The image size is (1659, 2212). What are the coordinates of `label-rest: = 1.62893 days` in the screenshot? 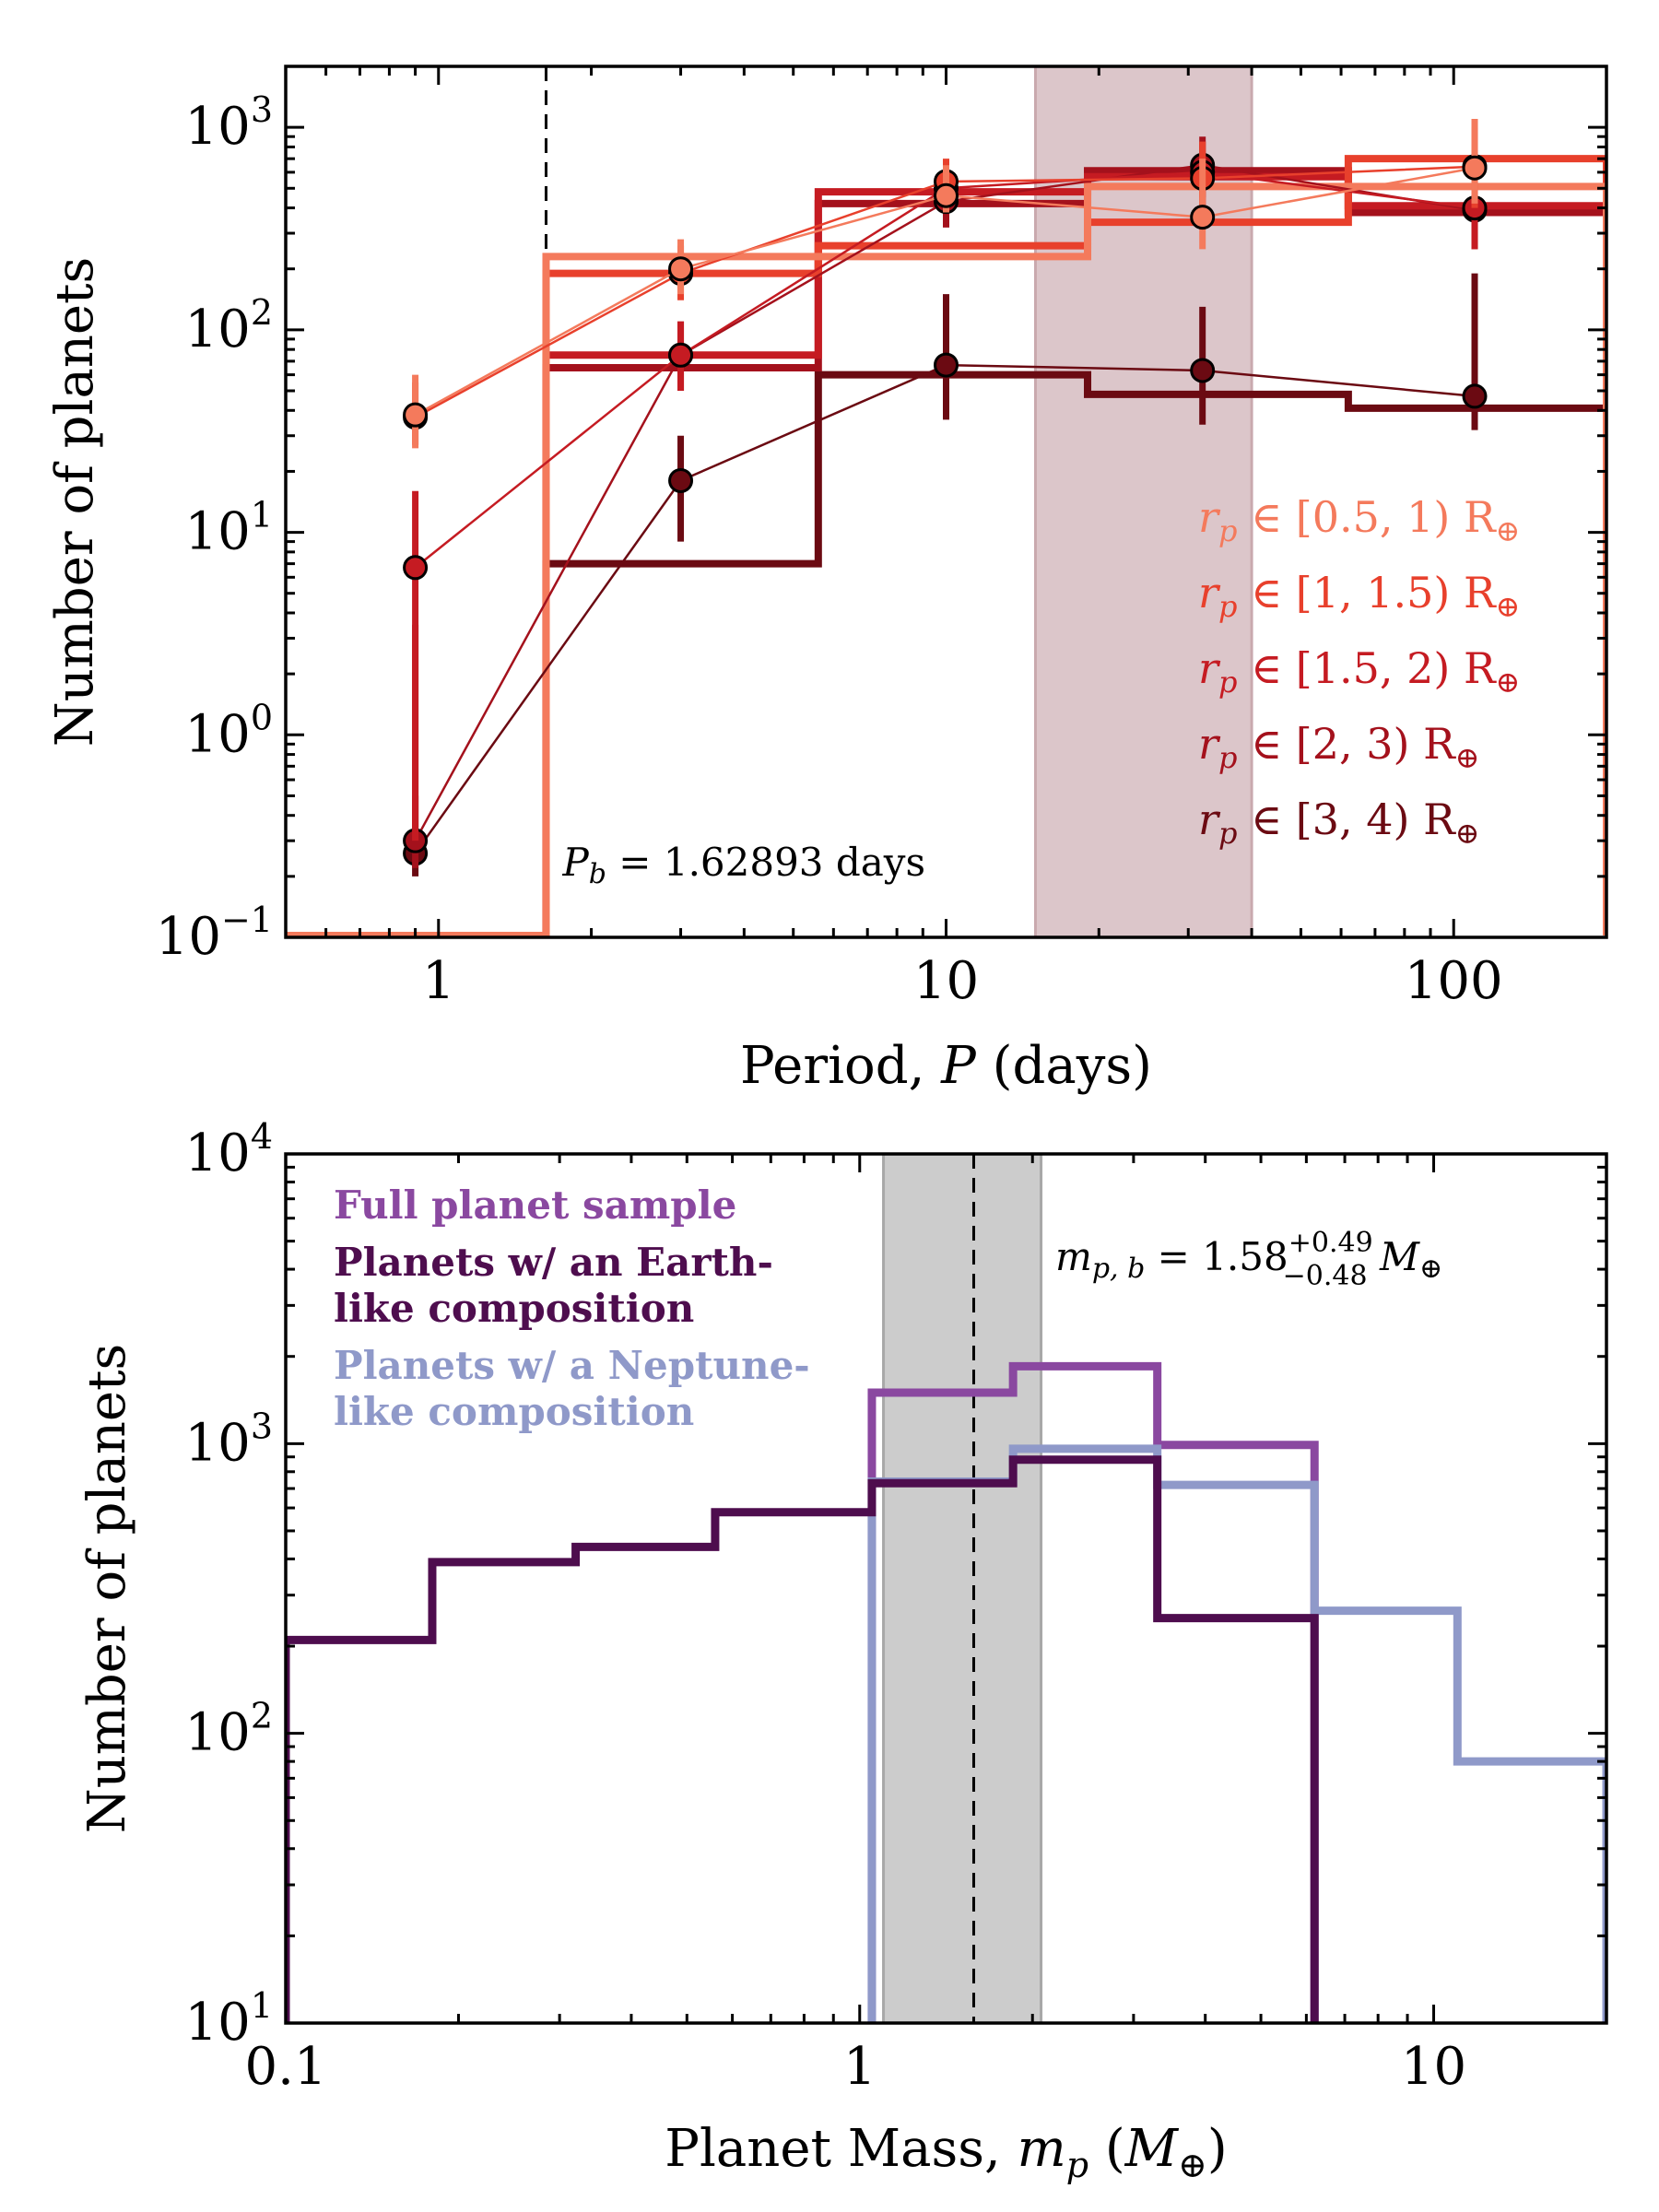 It's located at (765, 862).